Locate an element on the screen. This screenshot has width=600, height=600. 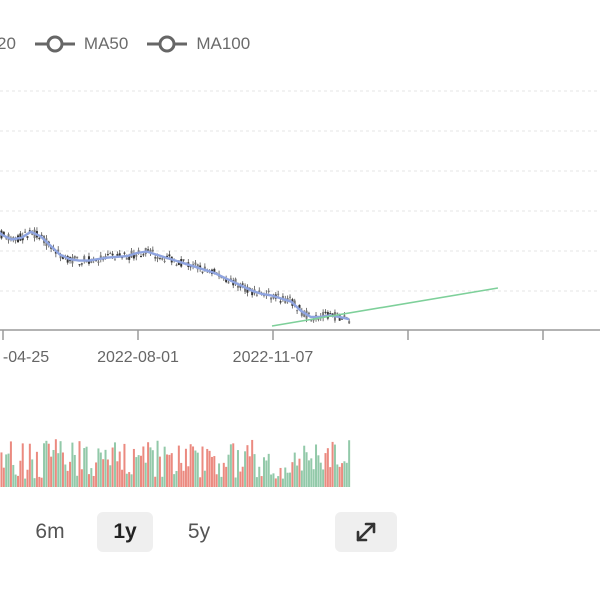
range-6m-button: 6m is located at coordinates (50, 531).